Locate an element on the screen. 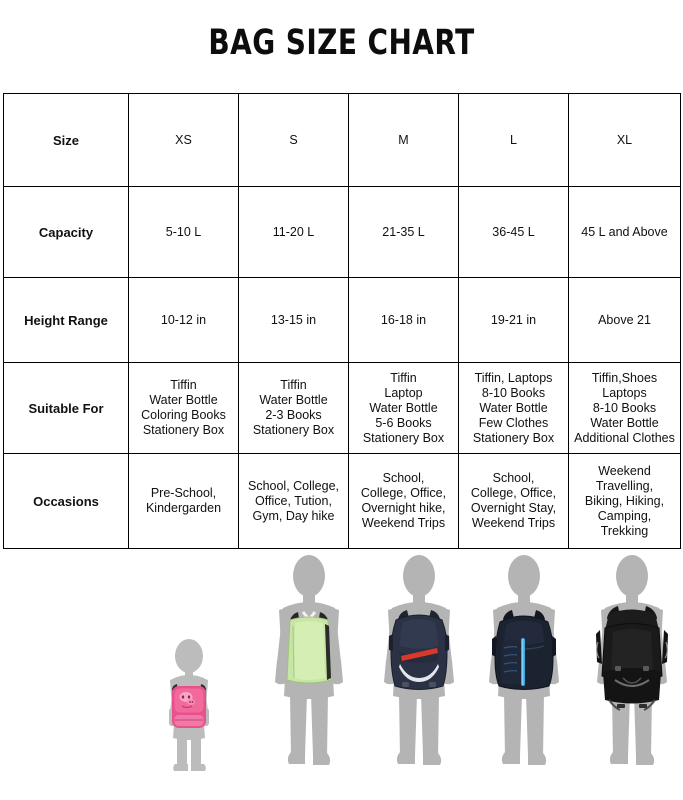 This screenshot has width=683, height=800. table-row: Size XS S M L XL is located at coordinates (342, 140).